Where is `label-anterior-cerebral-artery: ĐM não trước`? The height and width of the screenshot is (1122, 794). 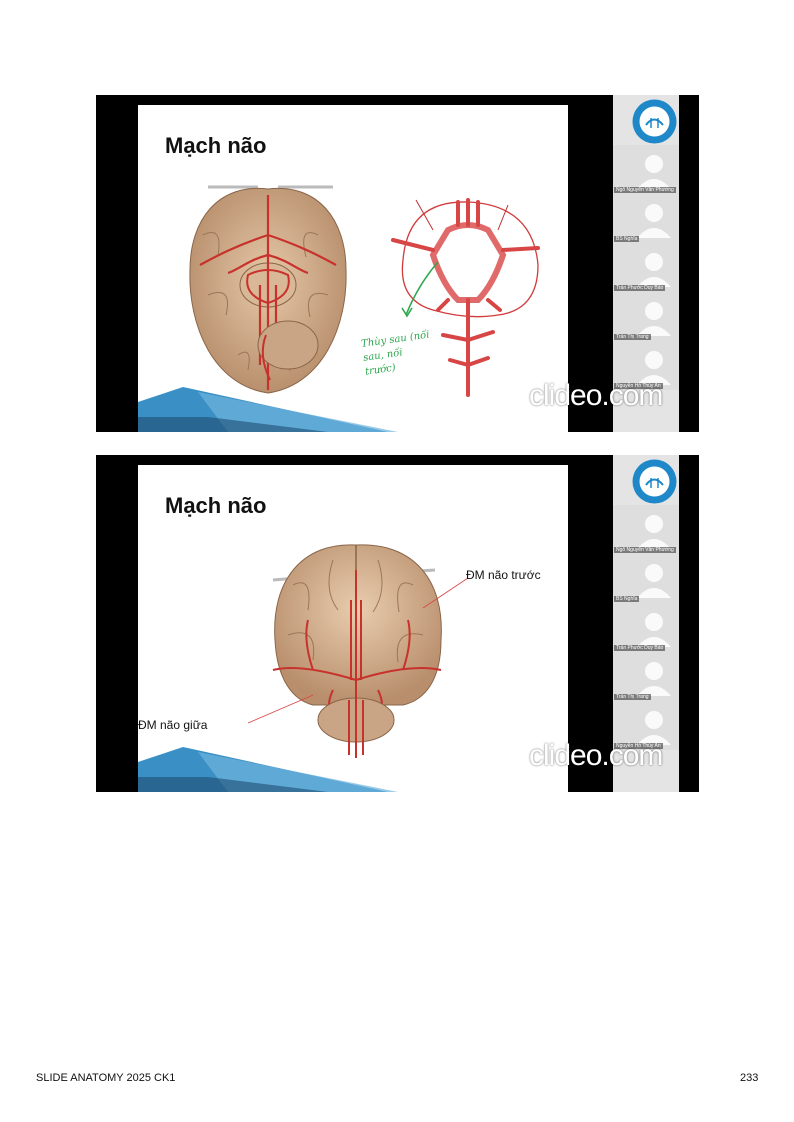
label-anterior-cerebral-artery: ĐM não trước is located at coordinates (503, 575).